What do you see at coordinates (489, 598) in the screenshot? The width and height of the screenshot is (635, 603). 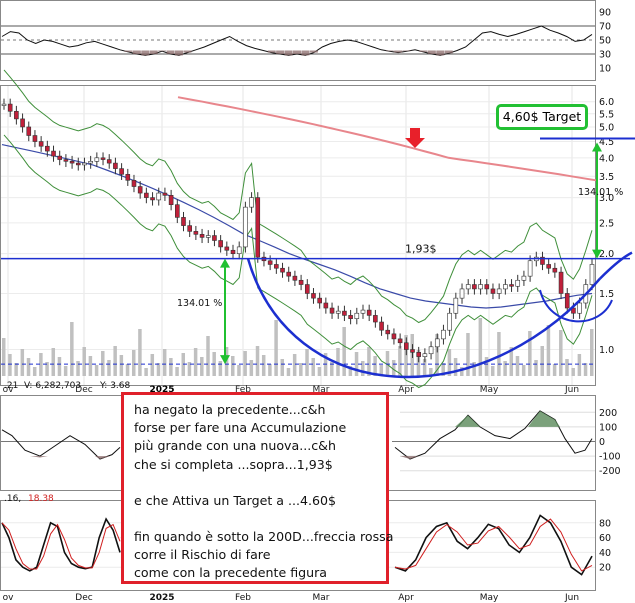 I see `x-tick-label-bottom: May` at bounding box center [489, 598].